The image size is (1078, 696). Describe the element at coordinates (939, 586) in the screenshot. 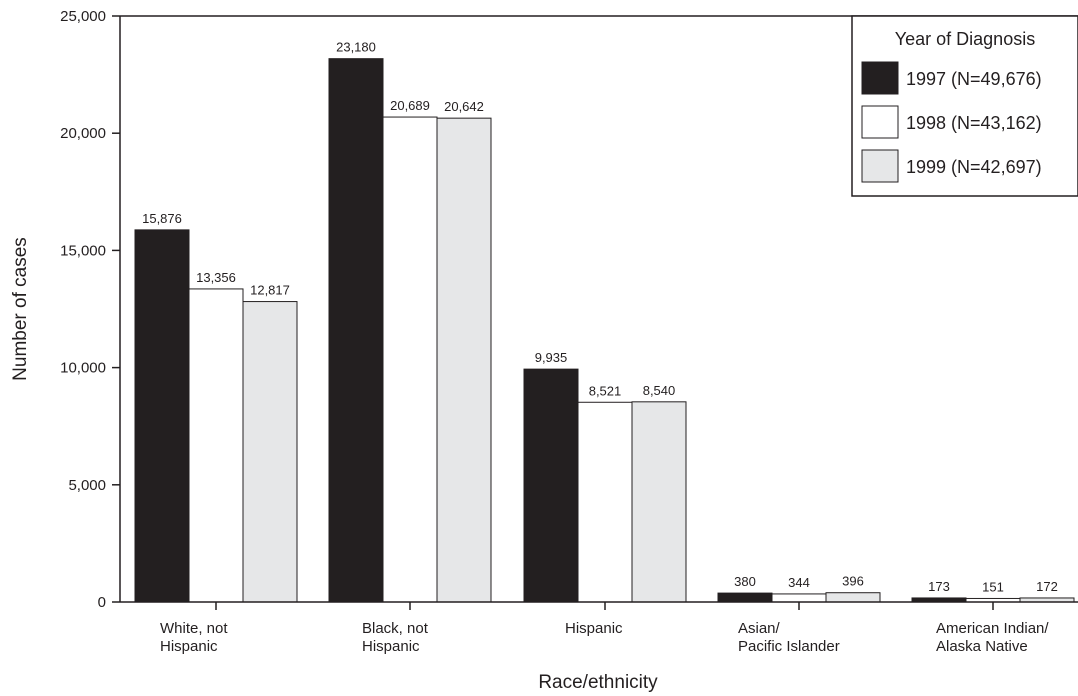

I see `data-label: 173` at that location.